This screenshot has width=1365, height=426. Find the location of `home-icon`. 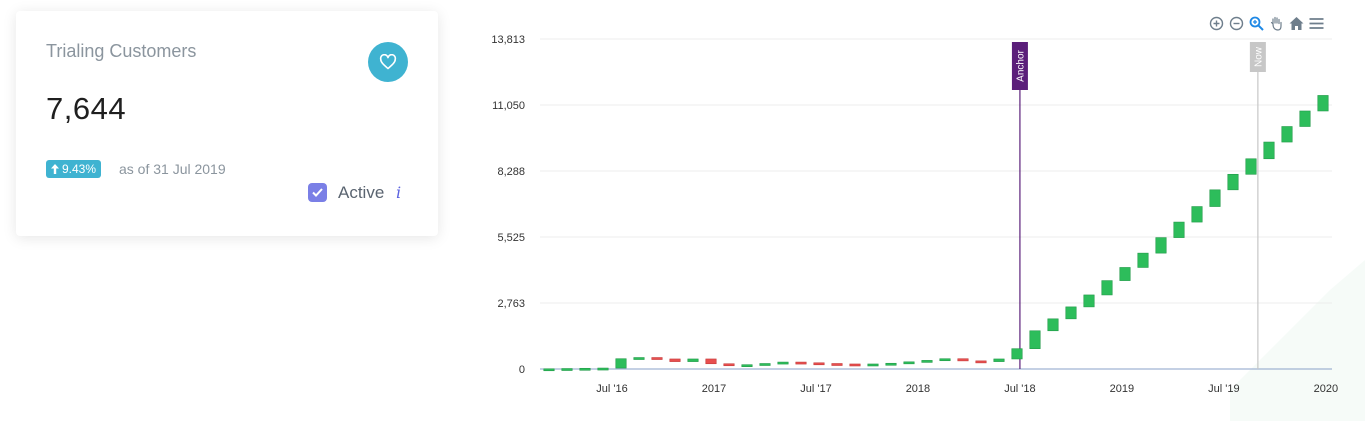

home-icon is located at coordinates (1296, 23).